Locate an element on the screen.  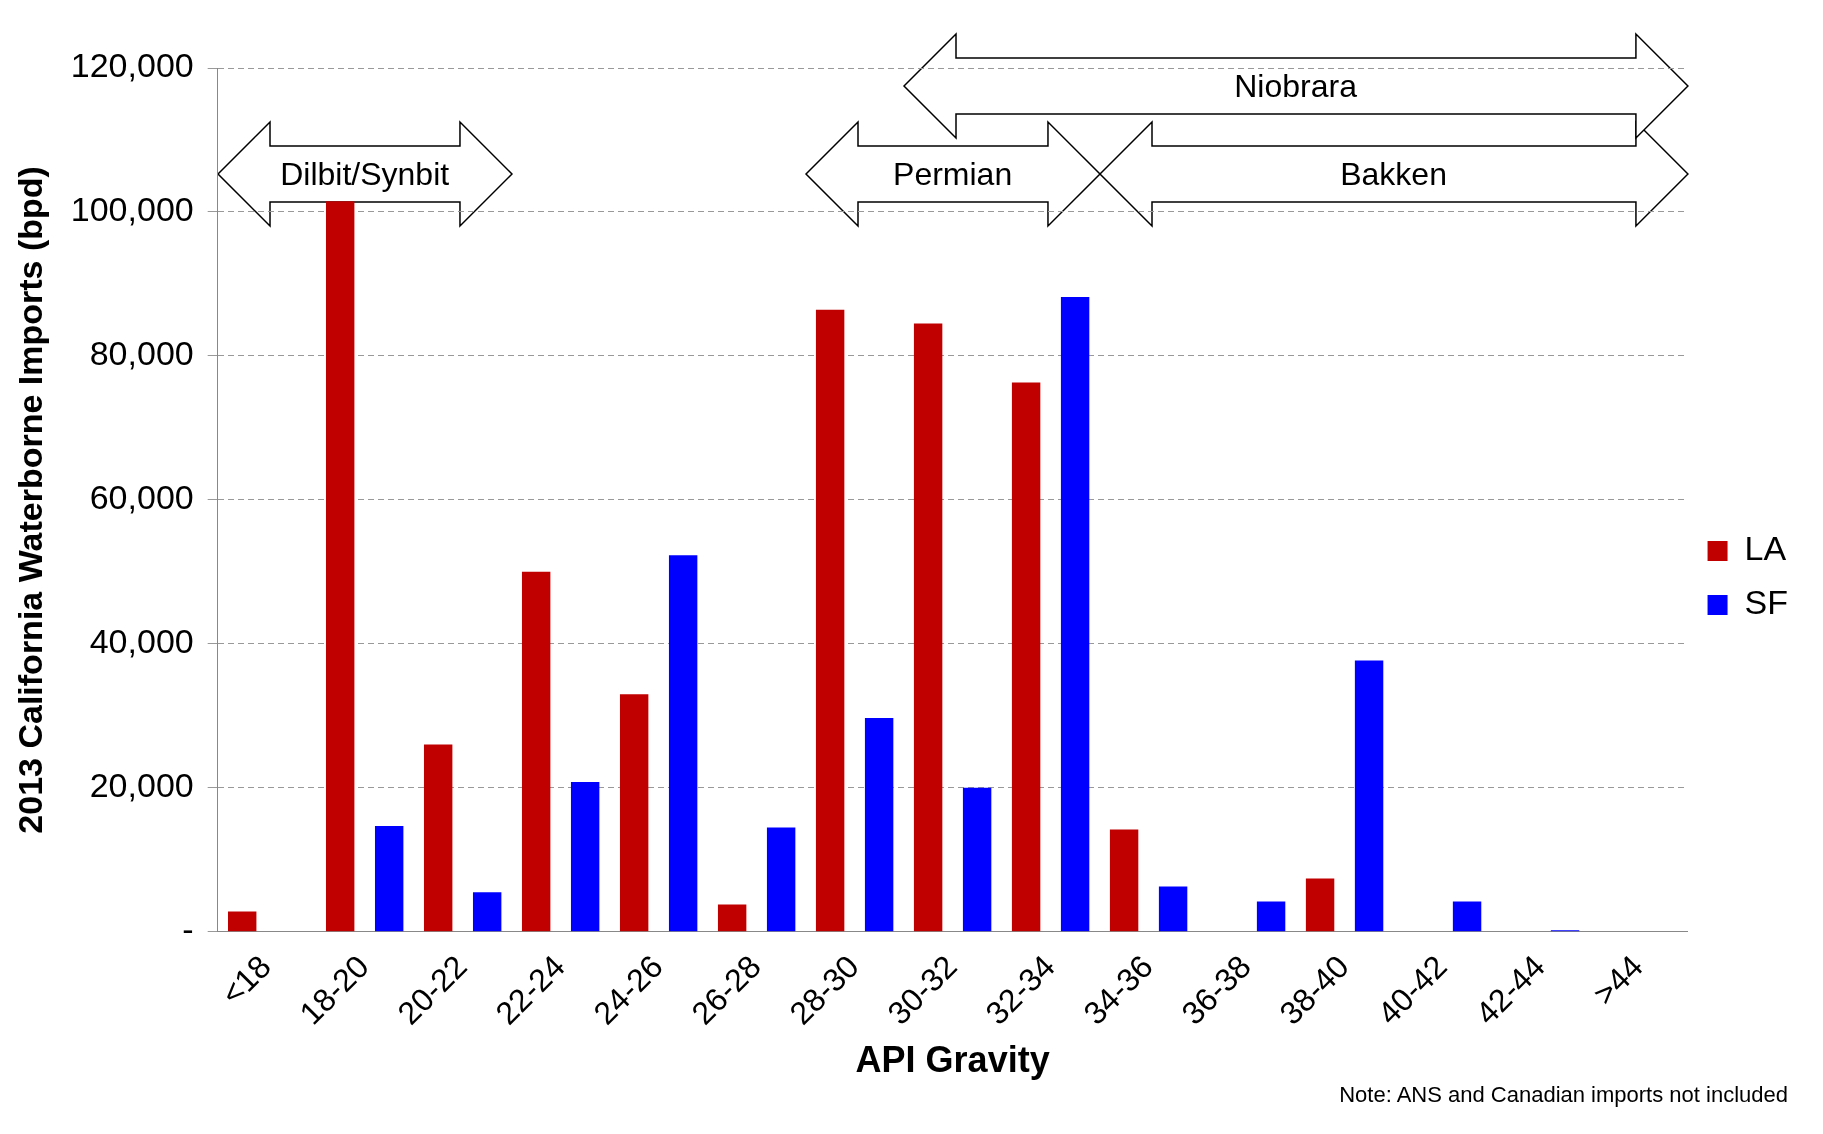
y-tick-label: 40,000 is located at coordinates (141, 641).